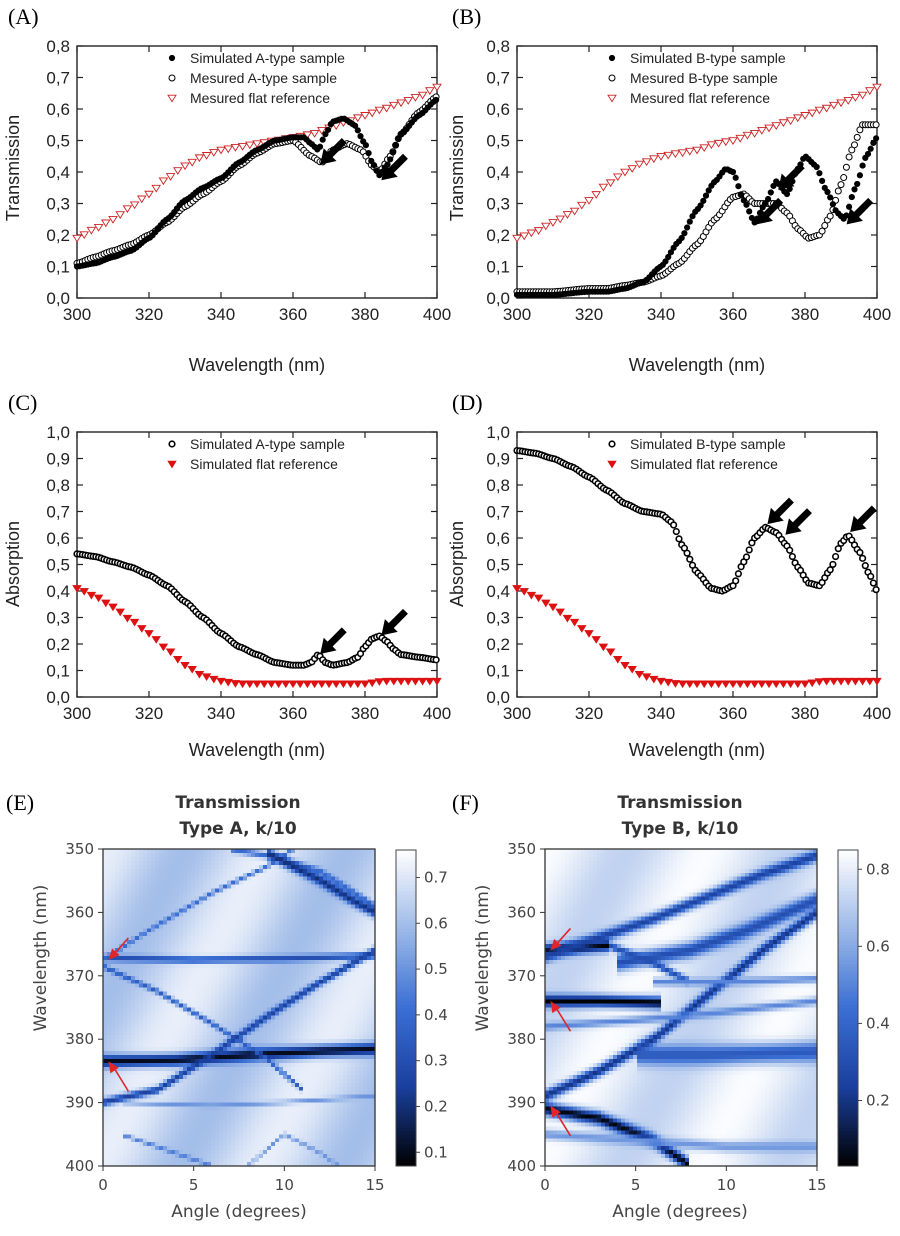  What do you see at coordinates (457, 168) in the screenshot?
I see `panel-b-y-axis-label: Transmission` at bounding box center [457, 168].